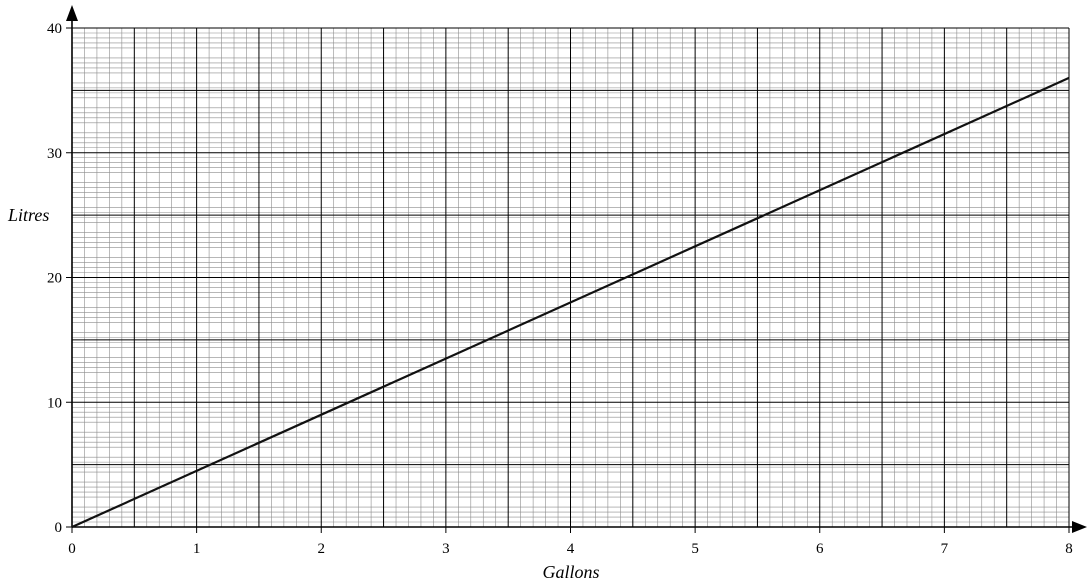 The height and width of the screenshot is (582, 1087). Describe the element at coordinates (945, 549) in the screenshot. I see `x-tick-label: 7` at that location.